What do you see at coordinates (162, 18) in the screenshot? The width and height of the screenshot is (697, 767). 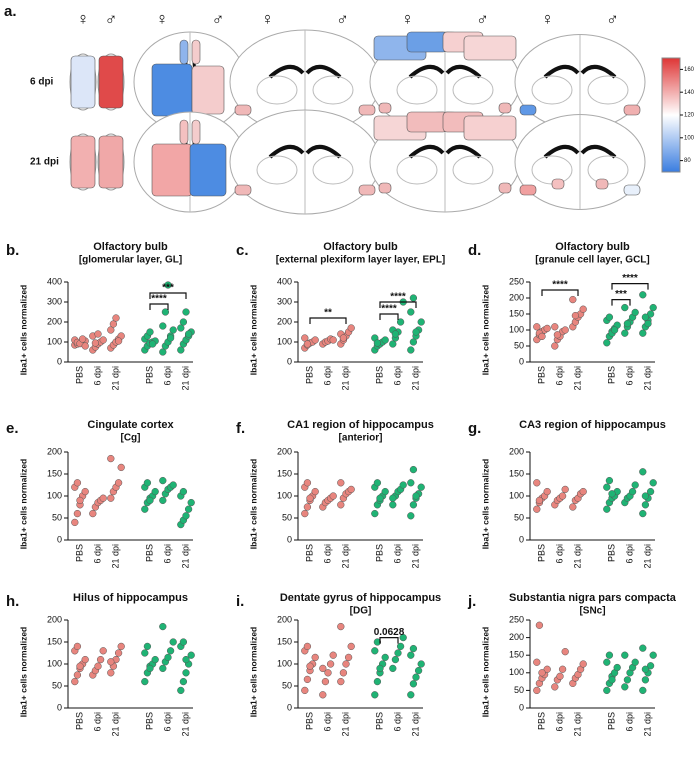 I see `sex-symbol: ♀` at bounding box center [162, 18].